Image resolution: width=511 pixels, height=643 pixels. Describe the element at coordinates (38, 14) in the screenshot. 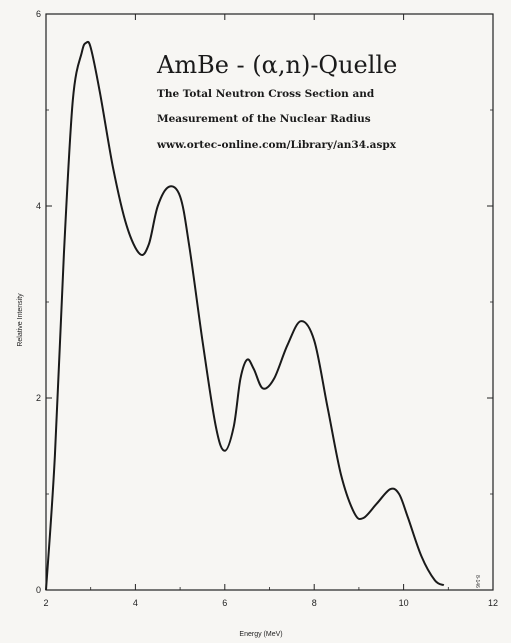

I see `y-tick-label: 6` at that location.